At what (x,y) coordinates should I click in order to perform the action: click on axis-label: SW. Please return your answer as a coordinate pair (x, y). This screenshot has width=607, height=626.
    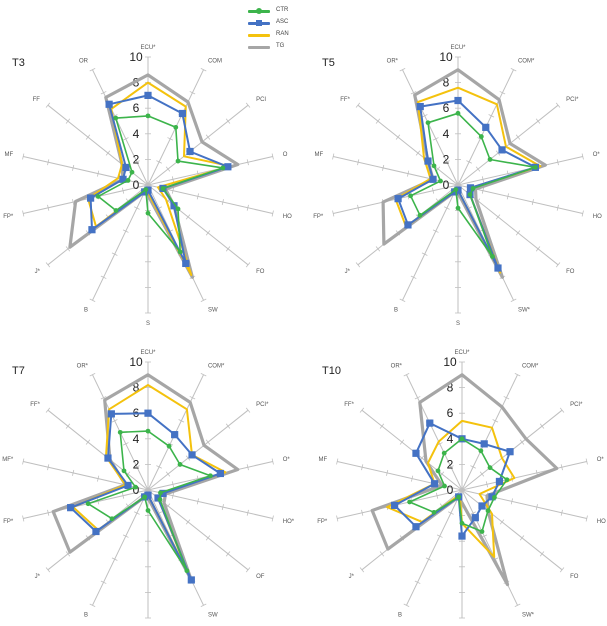
    Looking at the image, I should click on (213, 311).